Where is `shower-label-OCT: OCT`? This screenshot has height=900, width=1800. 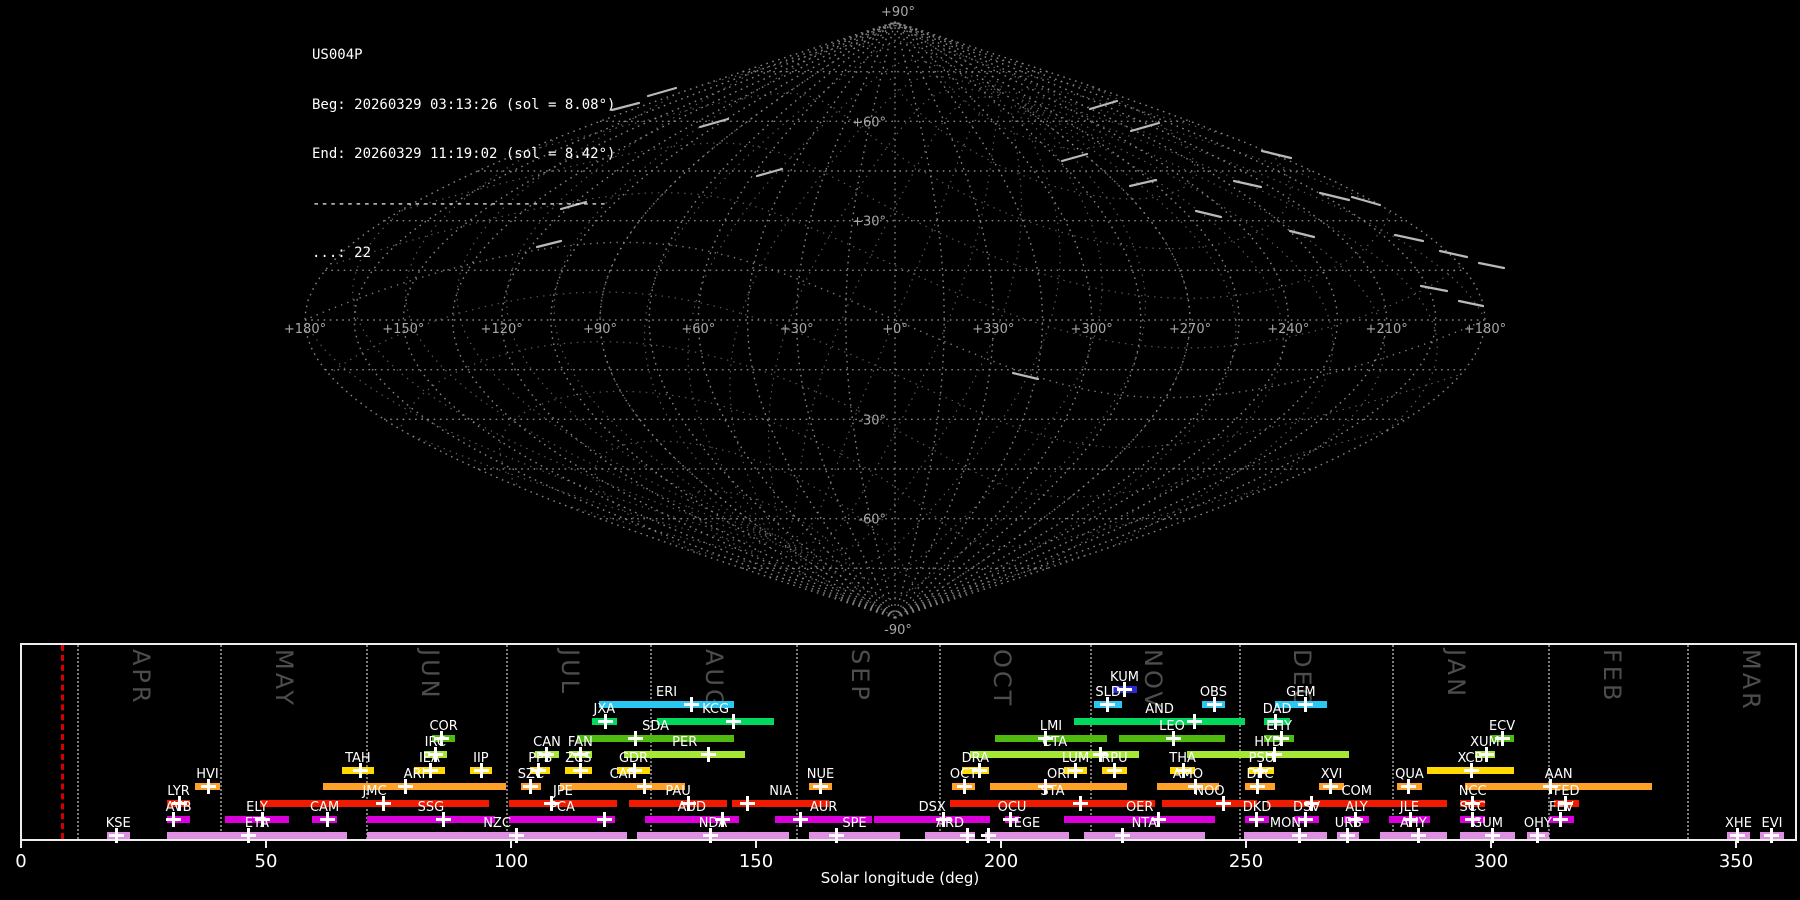 shower-label-OCT: OCT is located at coordinates (963, 774).